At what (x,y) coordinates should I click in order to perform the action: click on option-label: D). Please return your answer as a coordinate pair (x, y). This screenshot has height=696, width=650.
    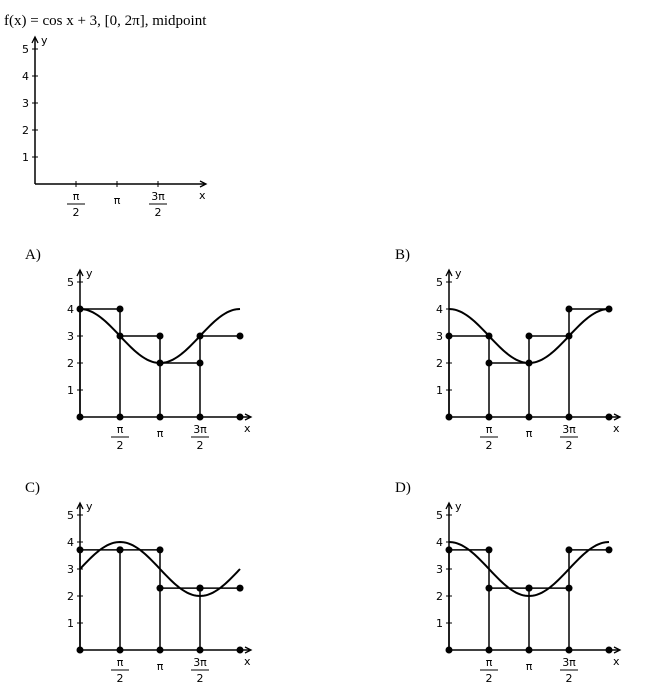
    Looking at the image, I should click on (403, 488).